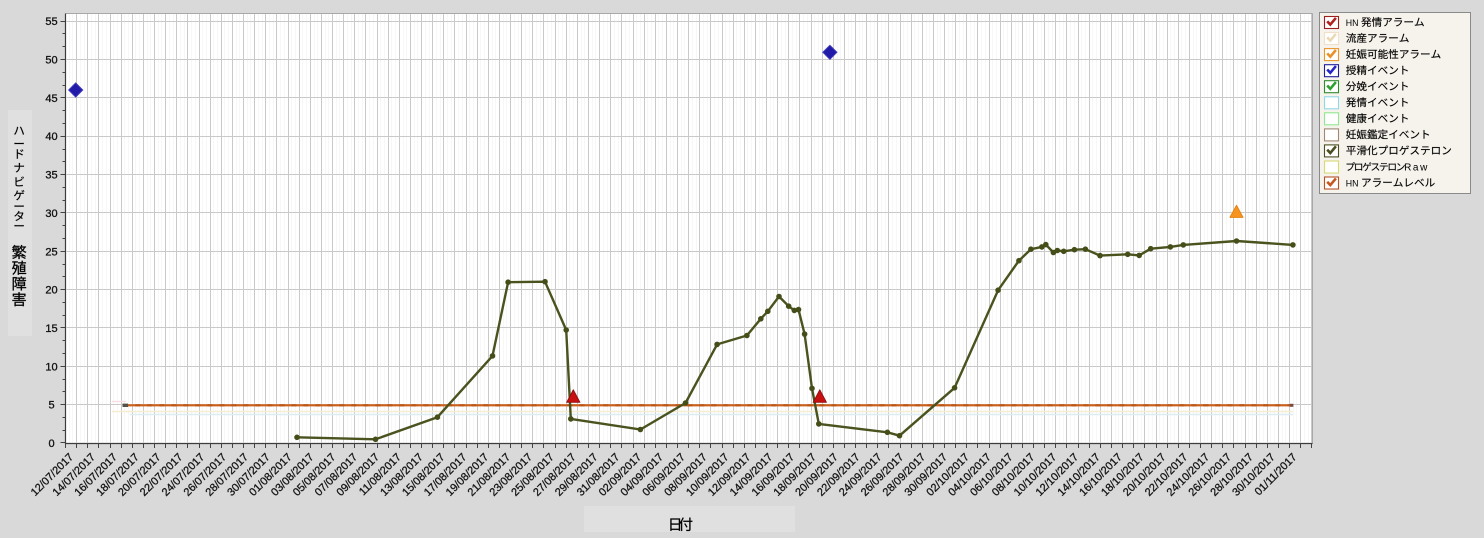 This screenshot has width=1484, height=538. What do you see at coordinates (51, 137) in the screenshot?
I see `svg-text: 40` at bounding box center [51, 137].